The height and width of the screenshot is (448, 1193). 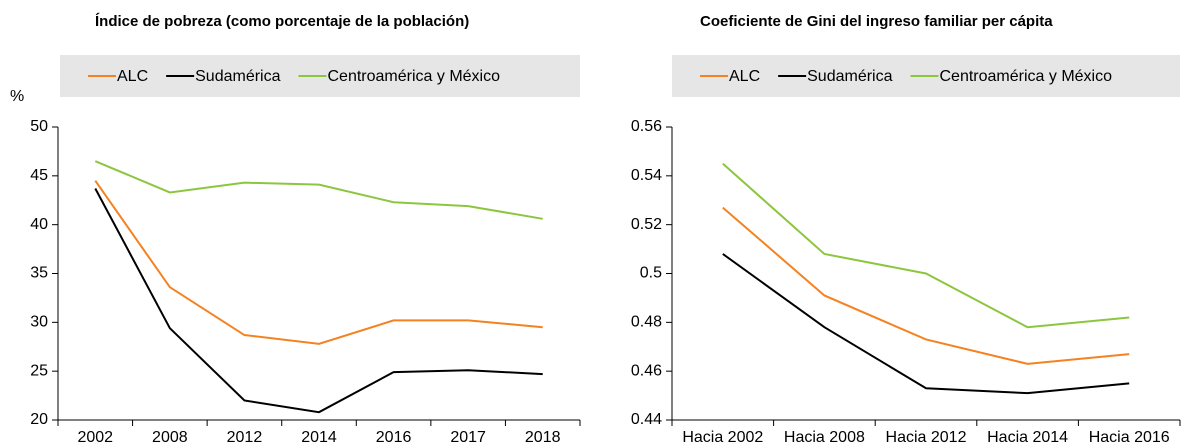 What do you see at coordinates (170, 437) in the screenshot?
I see `x-tick-label: 2008` at bounding box center [170, 437].